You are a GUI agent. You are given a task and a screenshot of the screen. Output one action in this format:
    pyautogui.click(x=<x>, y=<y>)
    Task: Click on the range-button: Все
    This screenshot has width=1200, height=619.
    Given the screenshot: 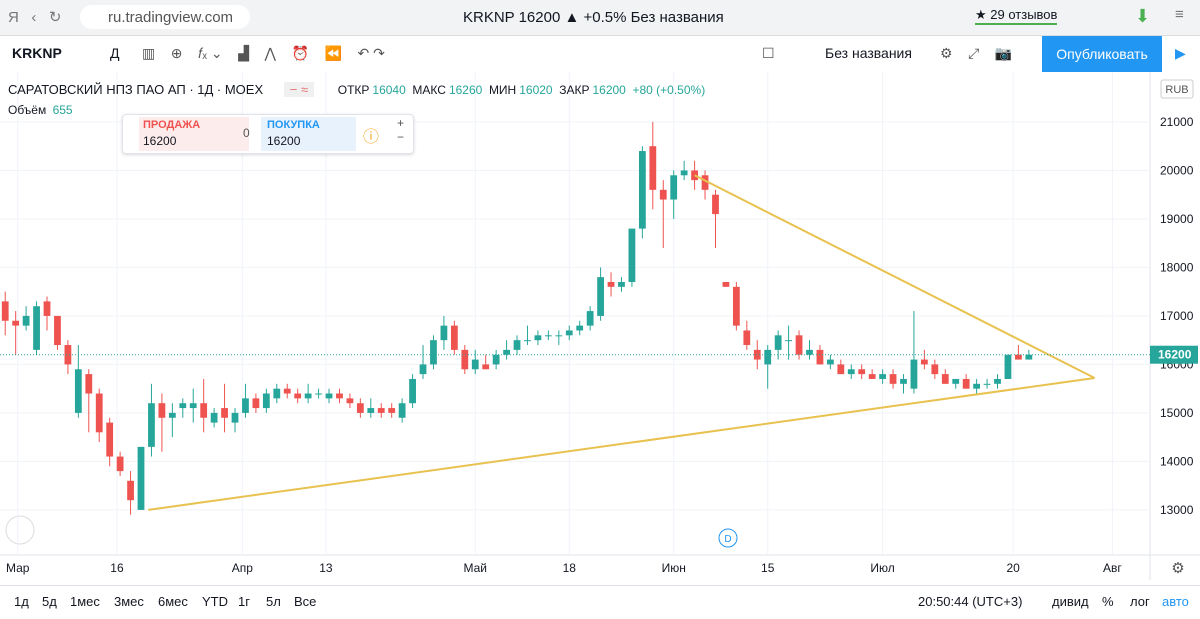 What is the action you would take?
    pyautogui.click(x=305, y=601)
    